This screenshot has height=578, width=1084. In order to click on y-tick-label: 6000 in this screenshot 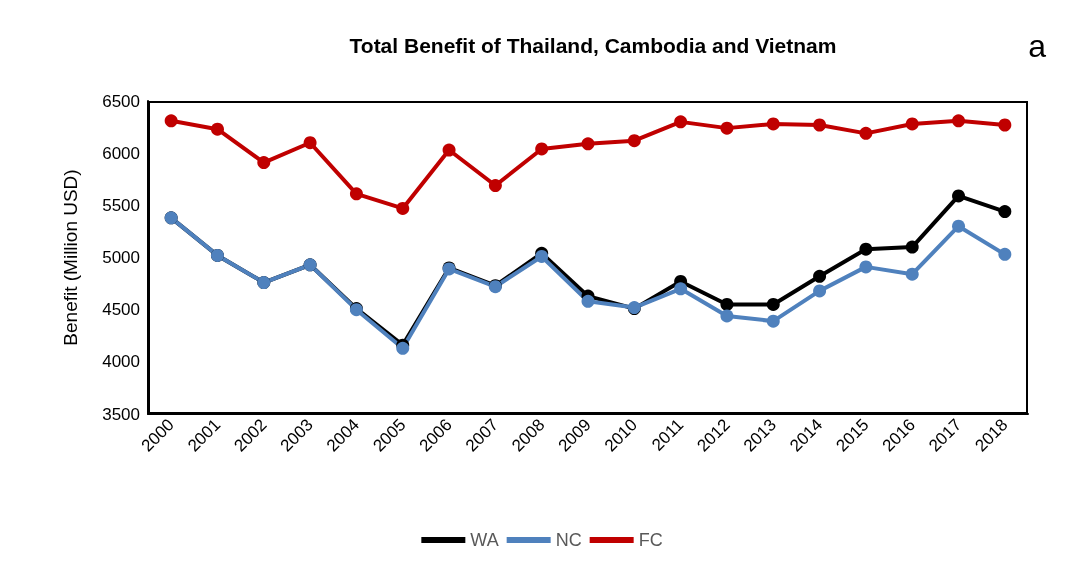, I will do `click(121, 153)`.